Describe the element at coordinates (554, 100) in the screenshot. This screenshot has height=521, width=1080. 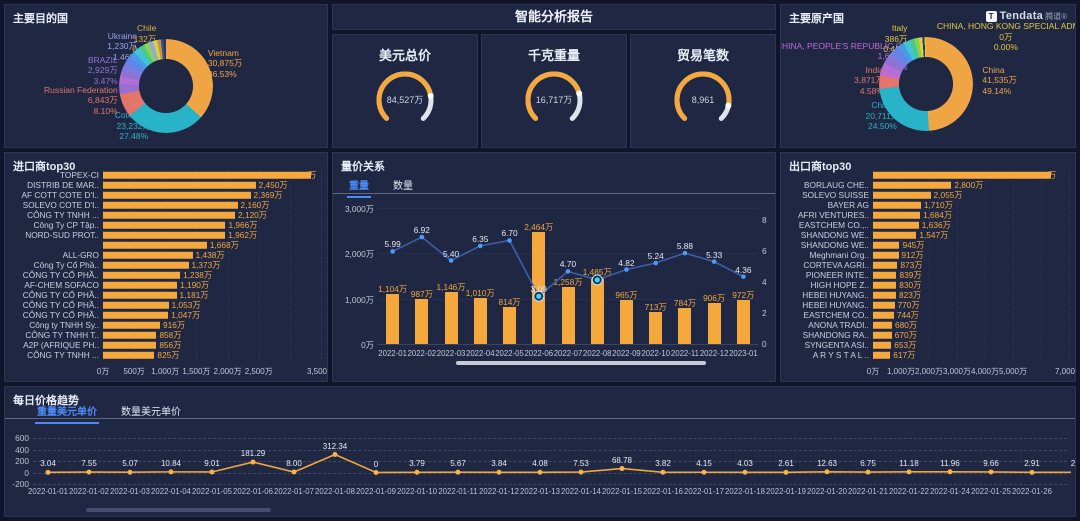
I see `gauge: 16,717万` at that location.